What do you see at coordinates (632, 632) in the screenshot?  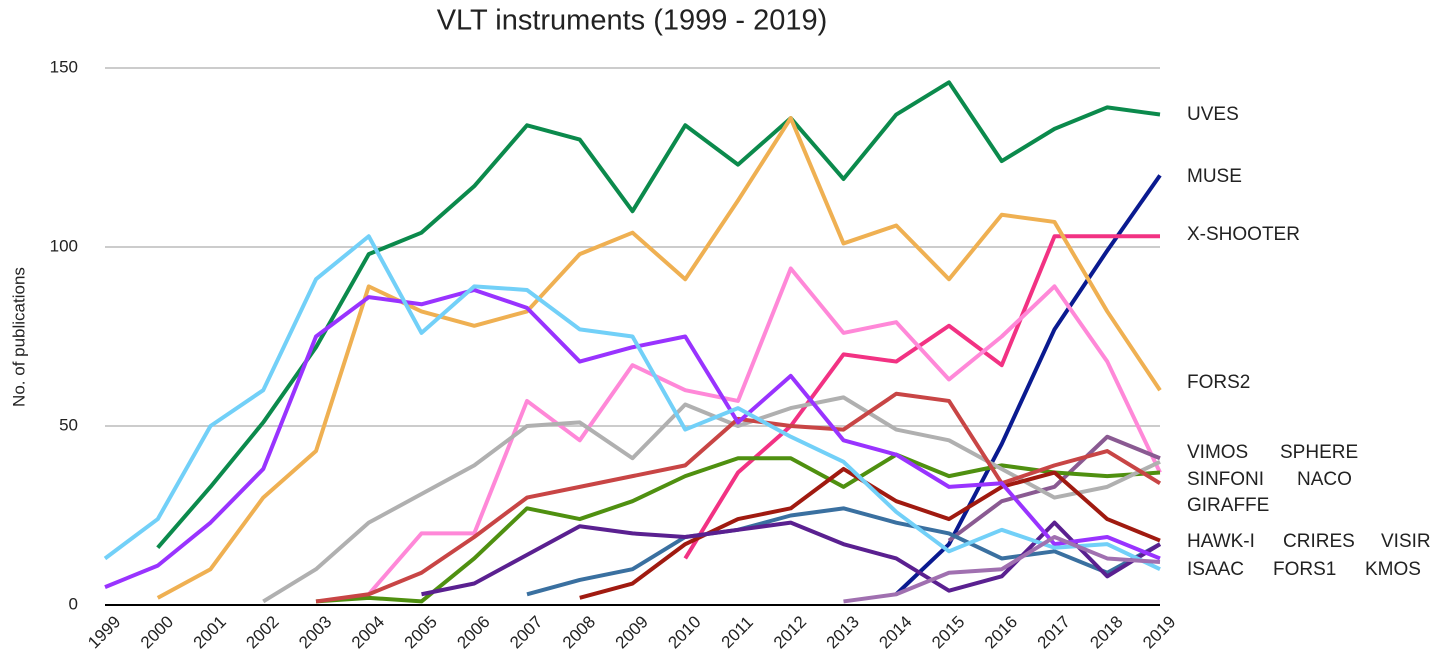 I see `x-tick-label: 2009` at bounding box center [632, 632].